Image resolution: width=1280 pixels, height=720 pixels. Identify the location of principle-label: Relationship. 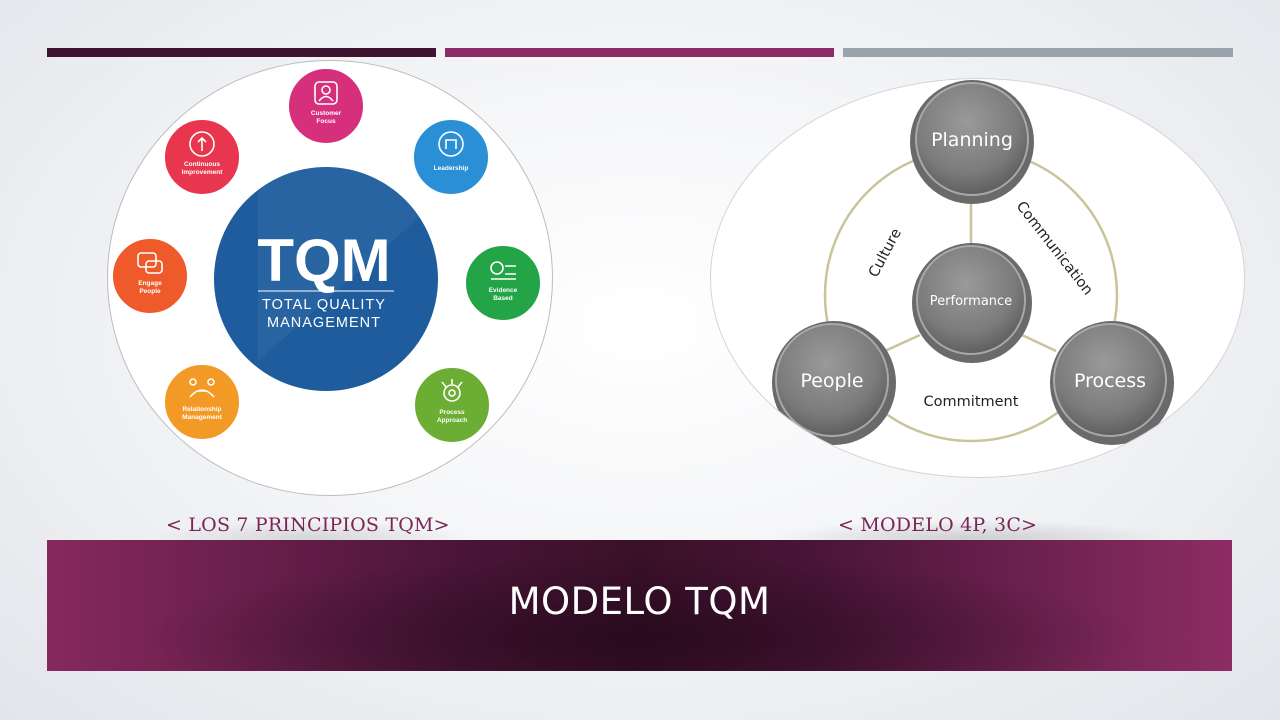
(201, 409).